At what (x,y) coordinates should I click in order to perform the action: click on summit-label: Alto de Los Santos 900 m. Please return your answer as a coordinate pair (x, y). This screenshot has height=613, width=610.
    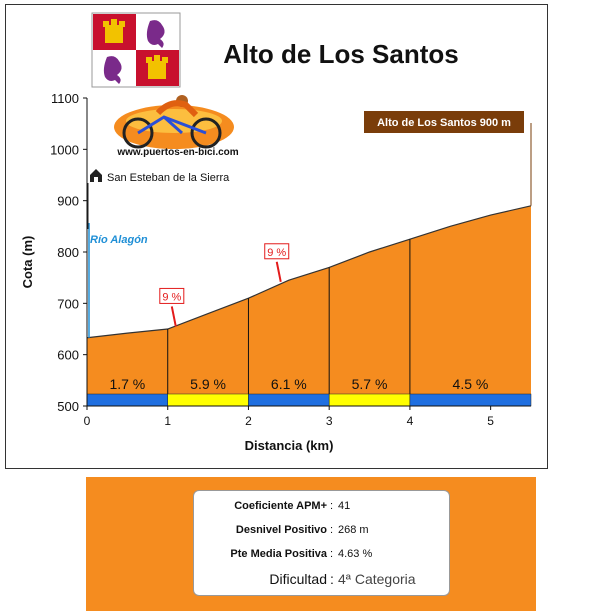
    Looking at the image, I should click on (444, 123).